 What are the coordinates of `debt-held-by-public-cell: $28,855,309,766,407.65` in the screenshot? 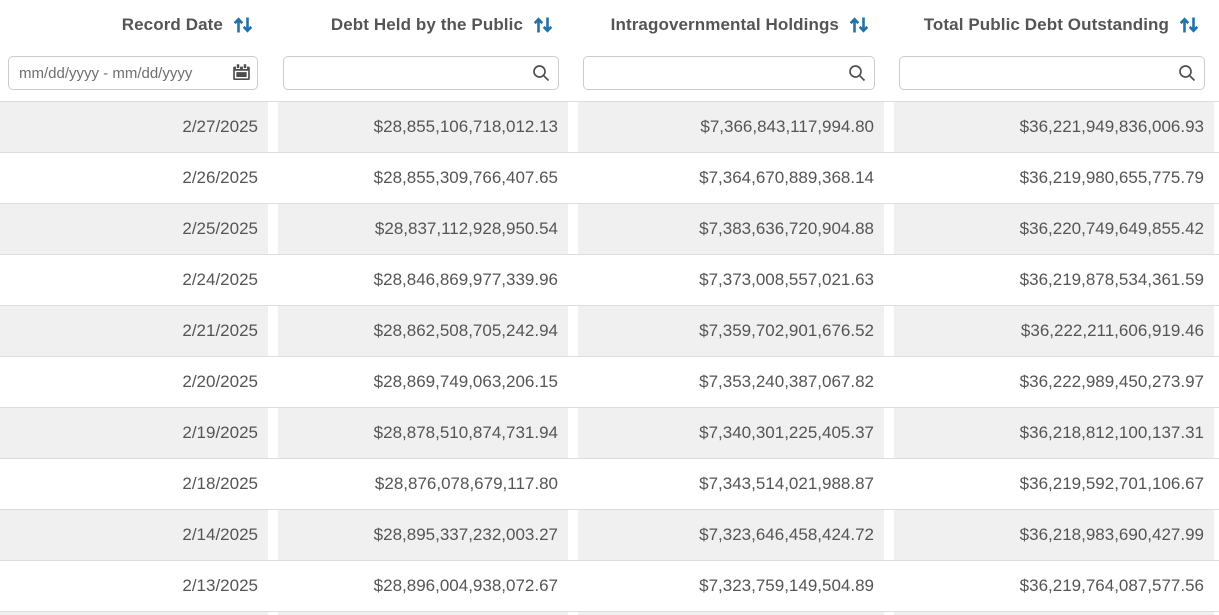 It's located at (465, 177).